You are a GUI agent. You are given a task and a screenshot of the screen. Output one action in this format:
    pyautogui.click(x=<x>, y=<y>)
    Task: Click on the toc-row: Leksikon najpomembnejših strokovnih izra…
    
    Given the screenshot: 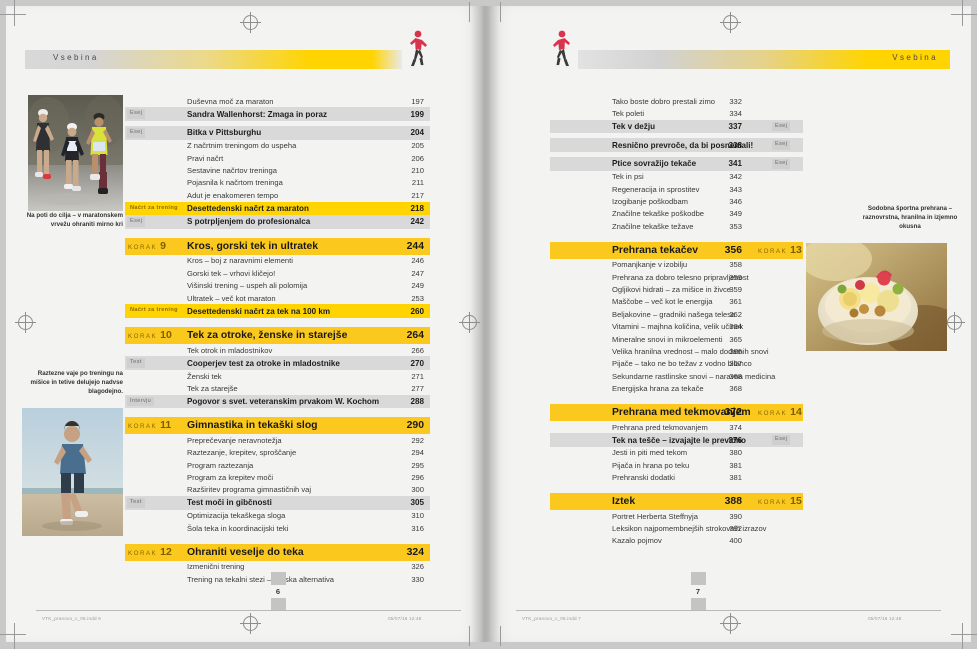 What is the action you would take?
    pyautogui.click(x=676, y=528)
    